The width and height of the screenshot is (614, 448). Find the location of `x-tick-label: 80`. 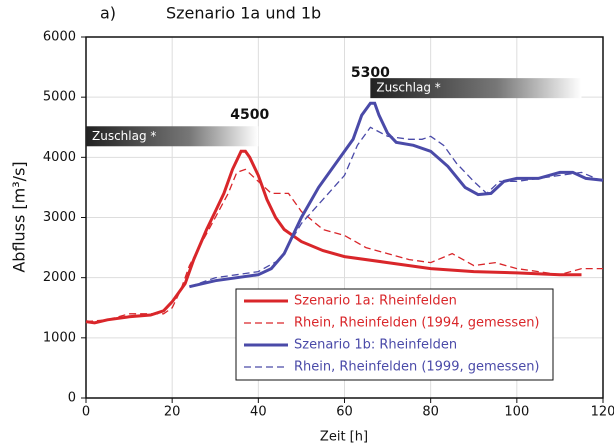

x-tick-label: 80 is located at coordinates (430, 412).